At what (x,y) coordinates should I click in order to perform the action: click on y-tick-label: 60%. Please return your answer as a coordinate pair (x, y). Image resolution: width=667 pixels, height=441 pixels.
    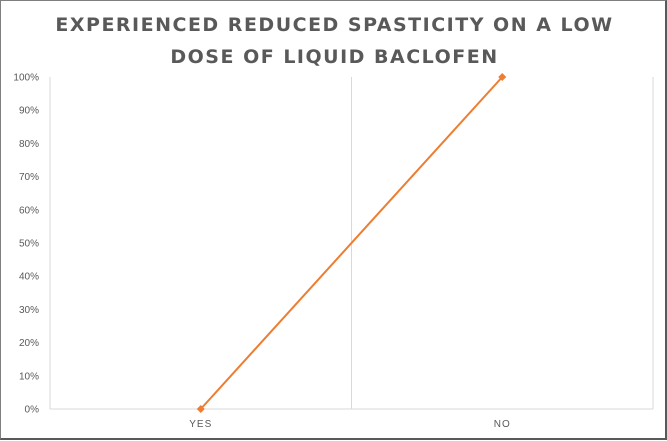
    Looking at the image, I should click on (29, 210).